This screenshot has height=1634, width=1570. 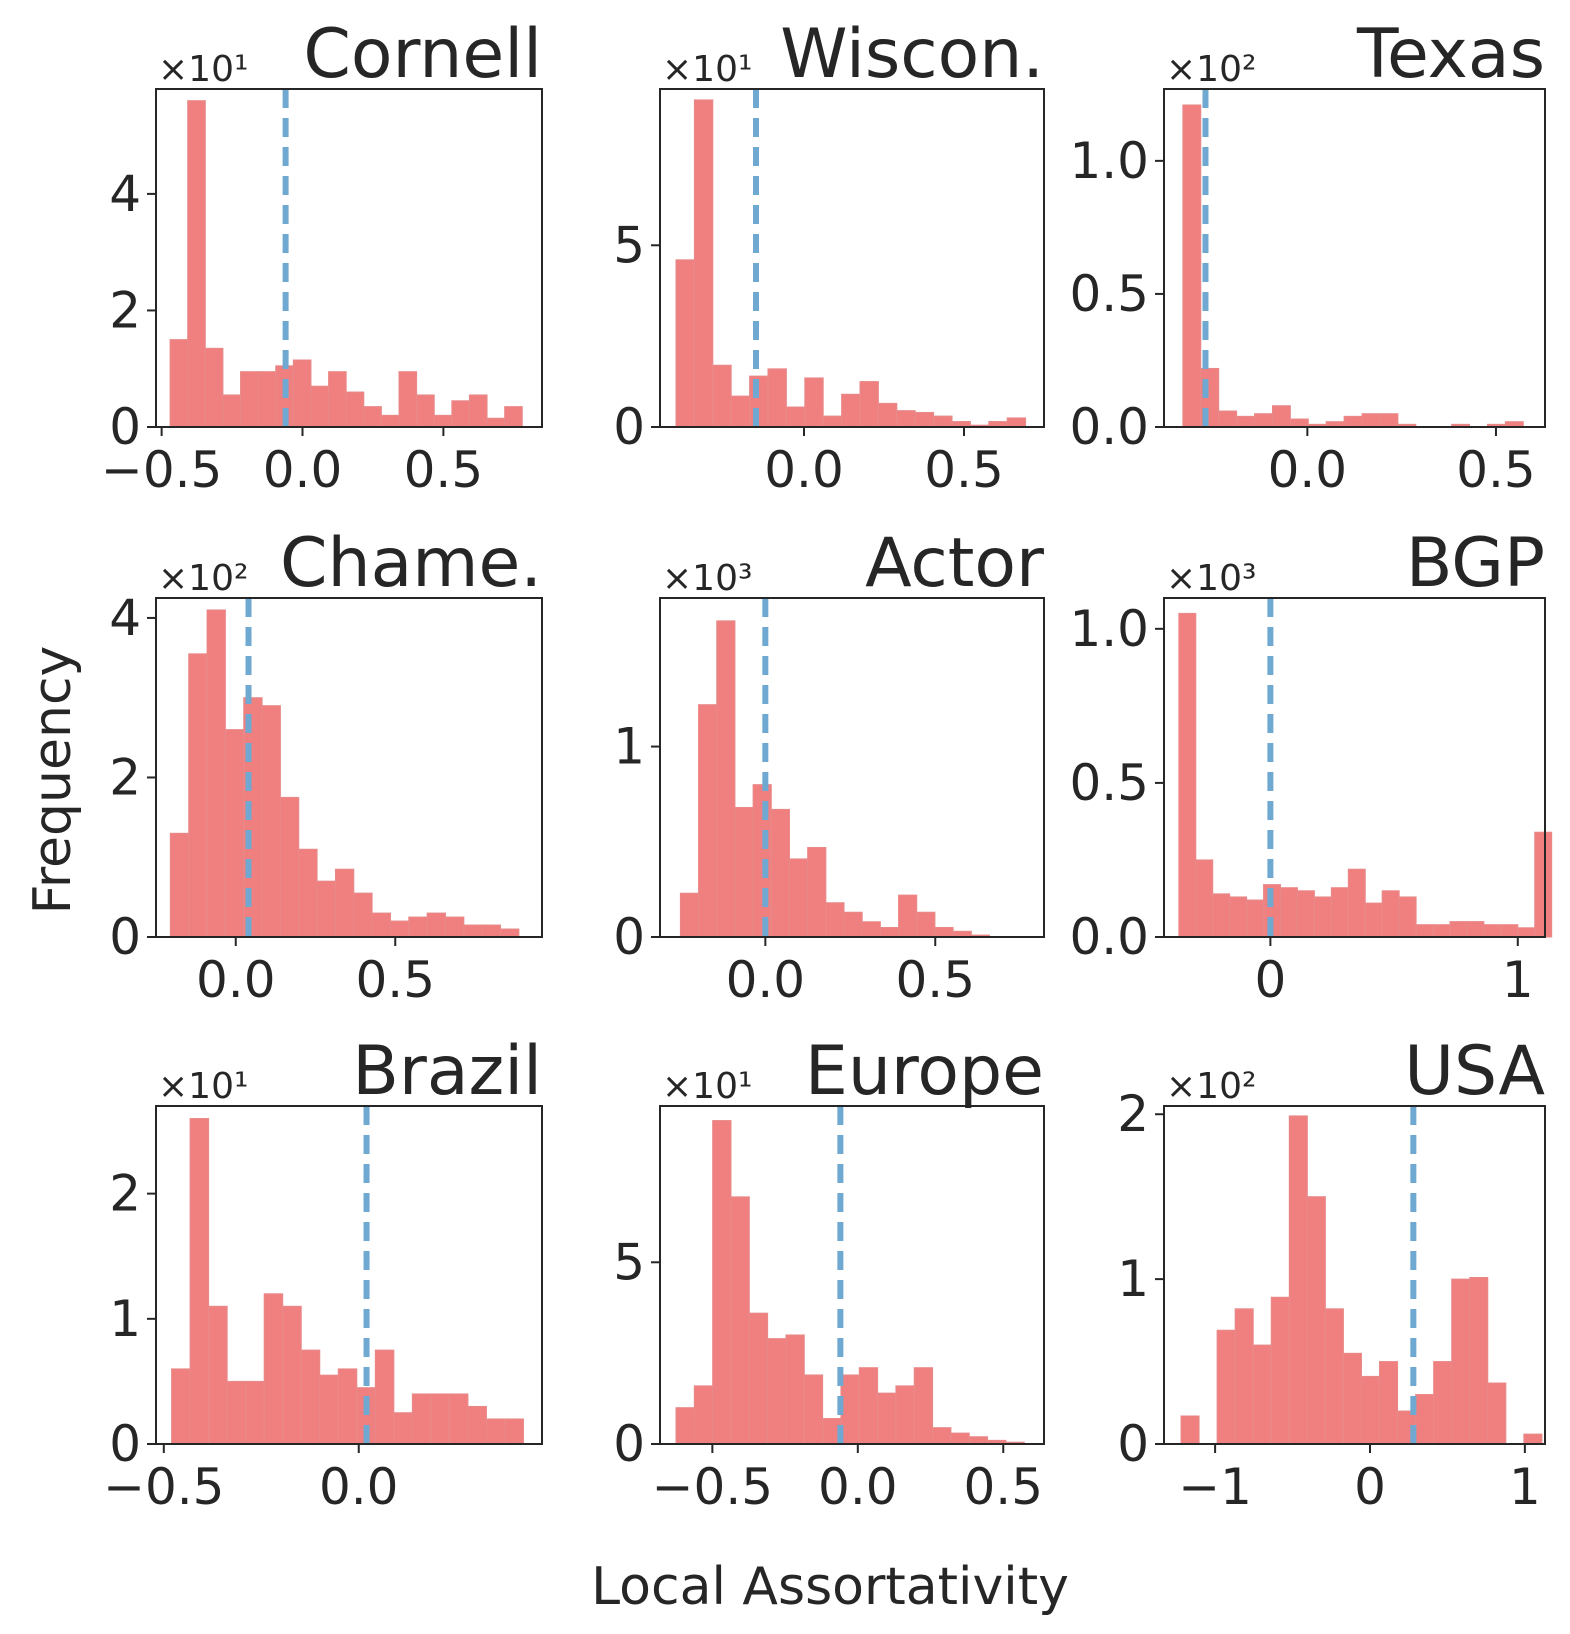 What do you see at coordinates (322, 257) in the screenshot?
I see `panel-cornell: −0.5 0.0 0.5 0 2 4 ×10¹ Cornell` at bounding box center [322, 257].